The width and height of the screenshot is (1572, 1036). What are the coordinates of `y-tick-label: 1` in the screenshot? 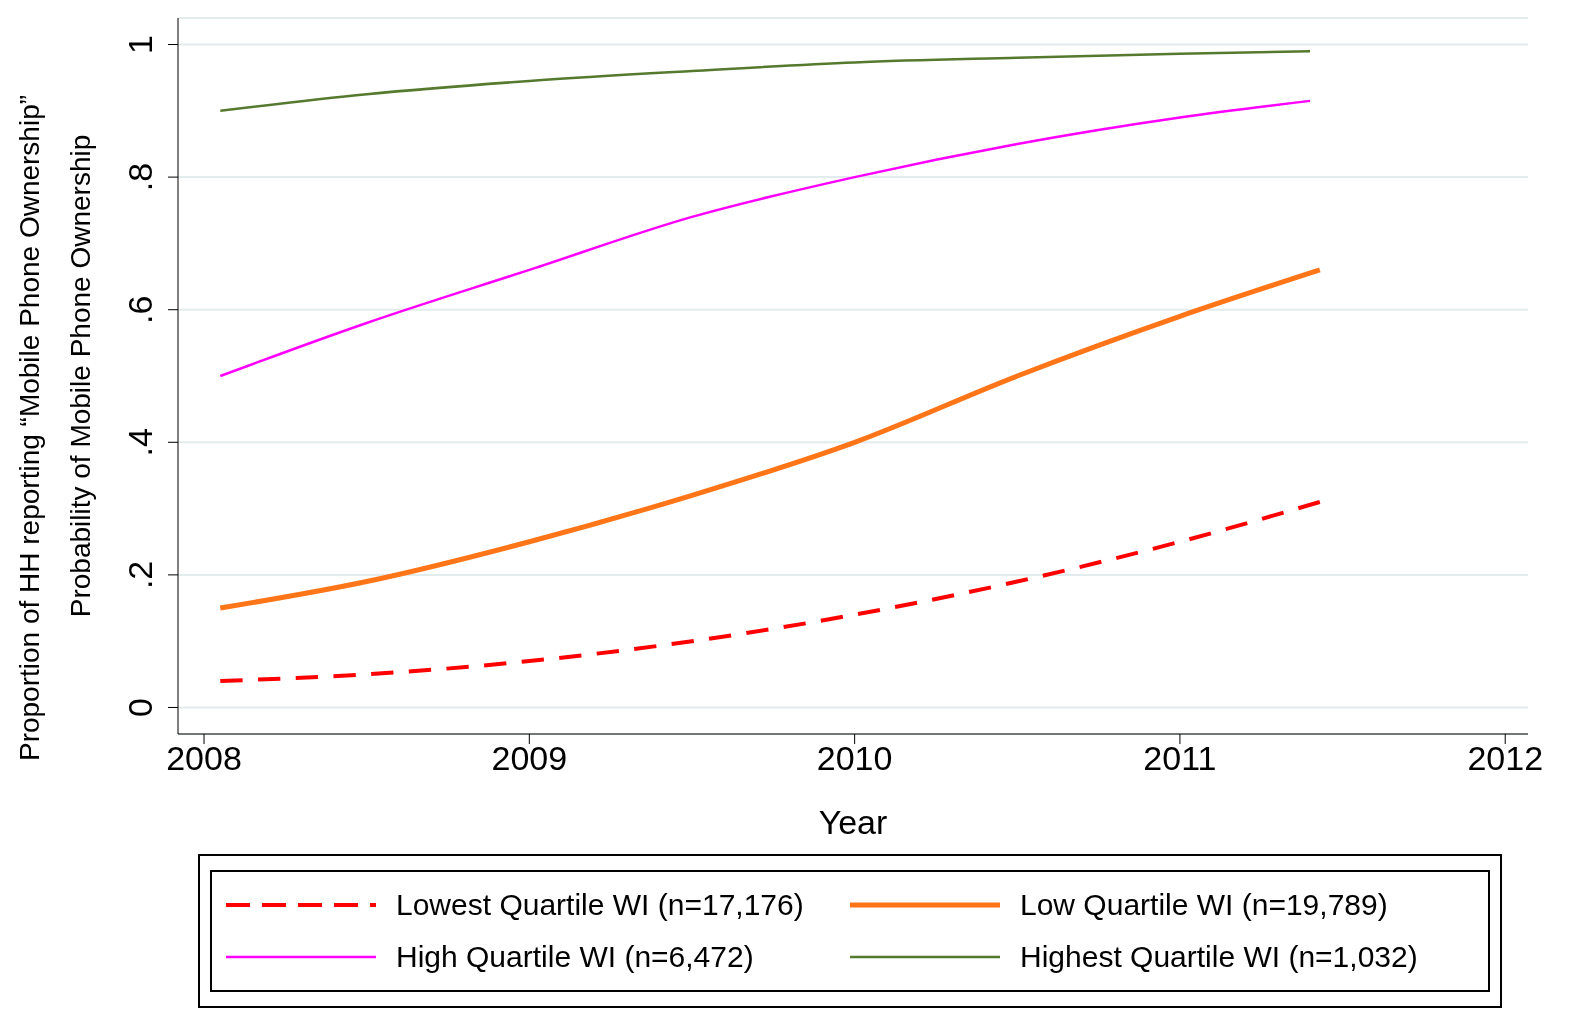 It's located at (140, 44).